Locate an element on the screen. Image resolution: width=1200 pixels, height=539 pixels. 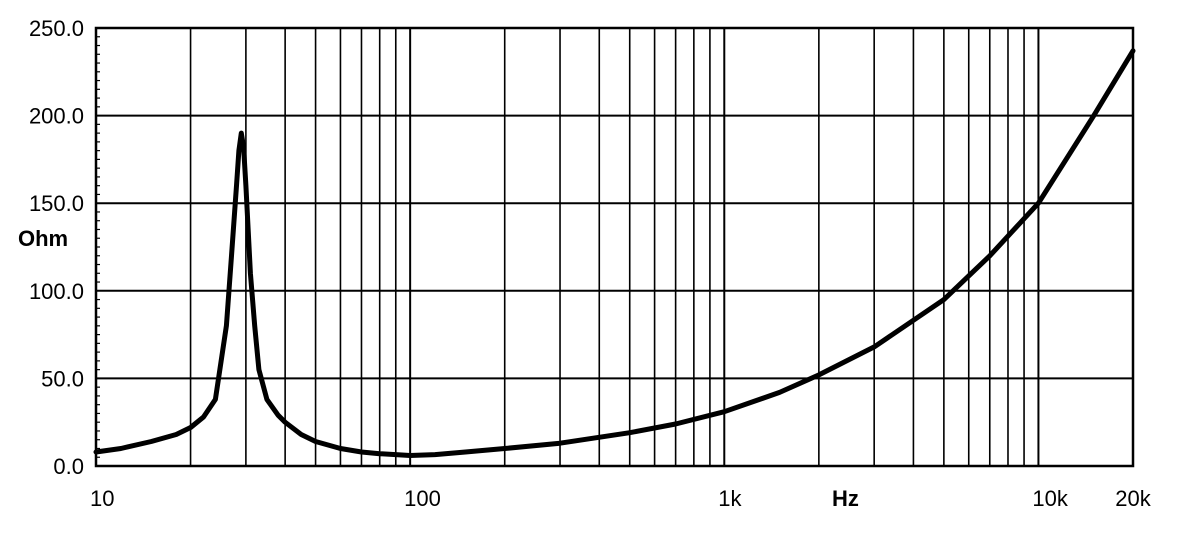
y-tick-label: 250.0 is located at coordinates (56, 28).